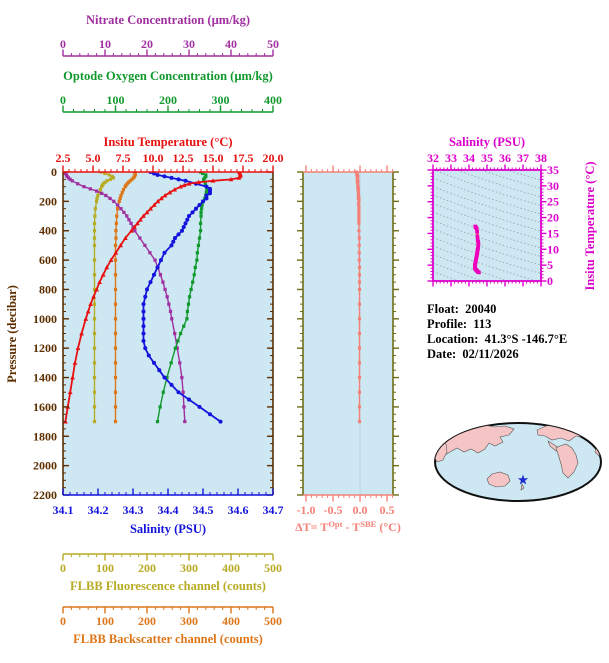  Describe the element at coordinates (93, 158) in the screenshot. I see `tick-label: 5.0` at that location.